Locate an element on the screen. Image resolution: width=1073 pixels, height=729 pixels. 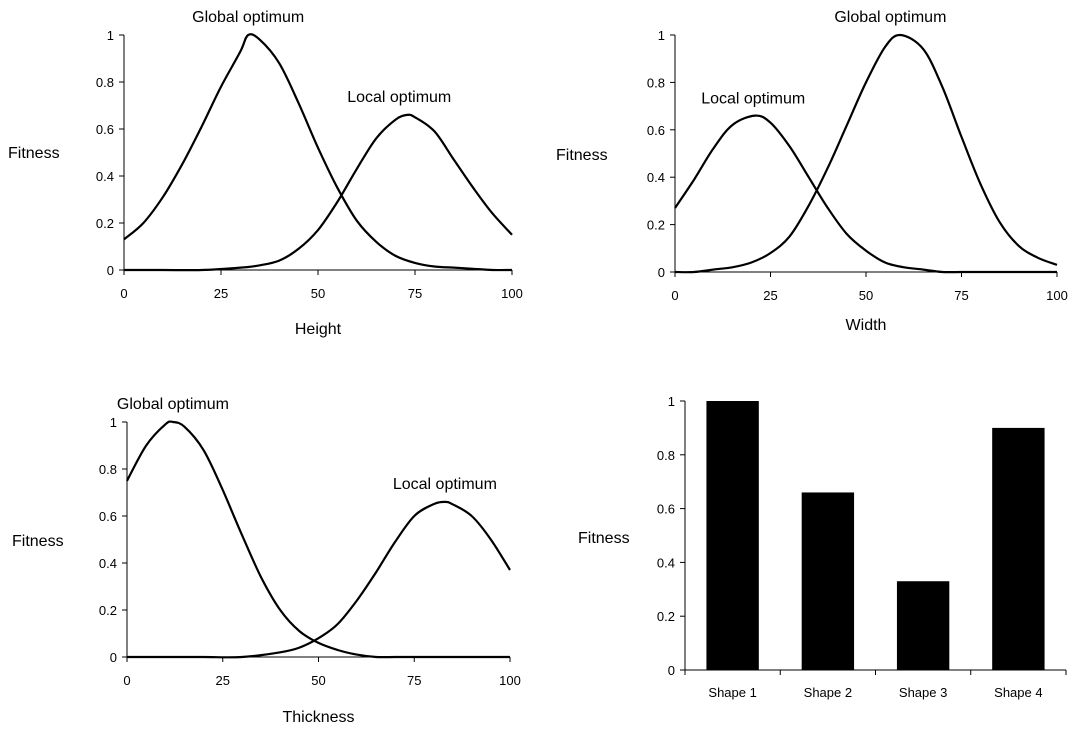
category-label: Shape 4 is located at coordinates (1018, 692).